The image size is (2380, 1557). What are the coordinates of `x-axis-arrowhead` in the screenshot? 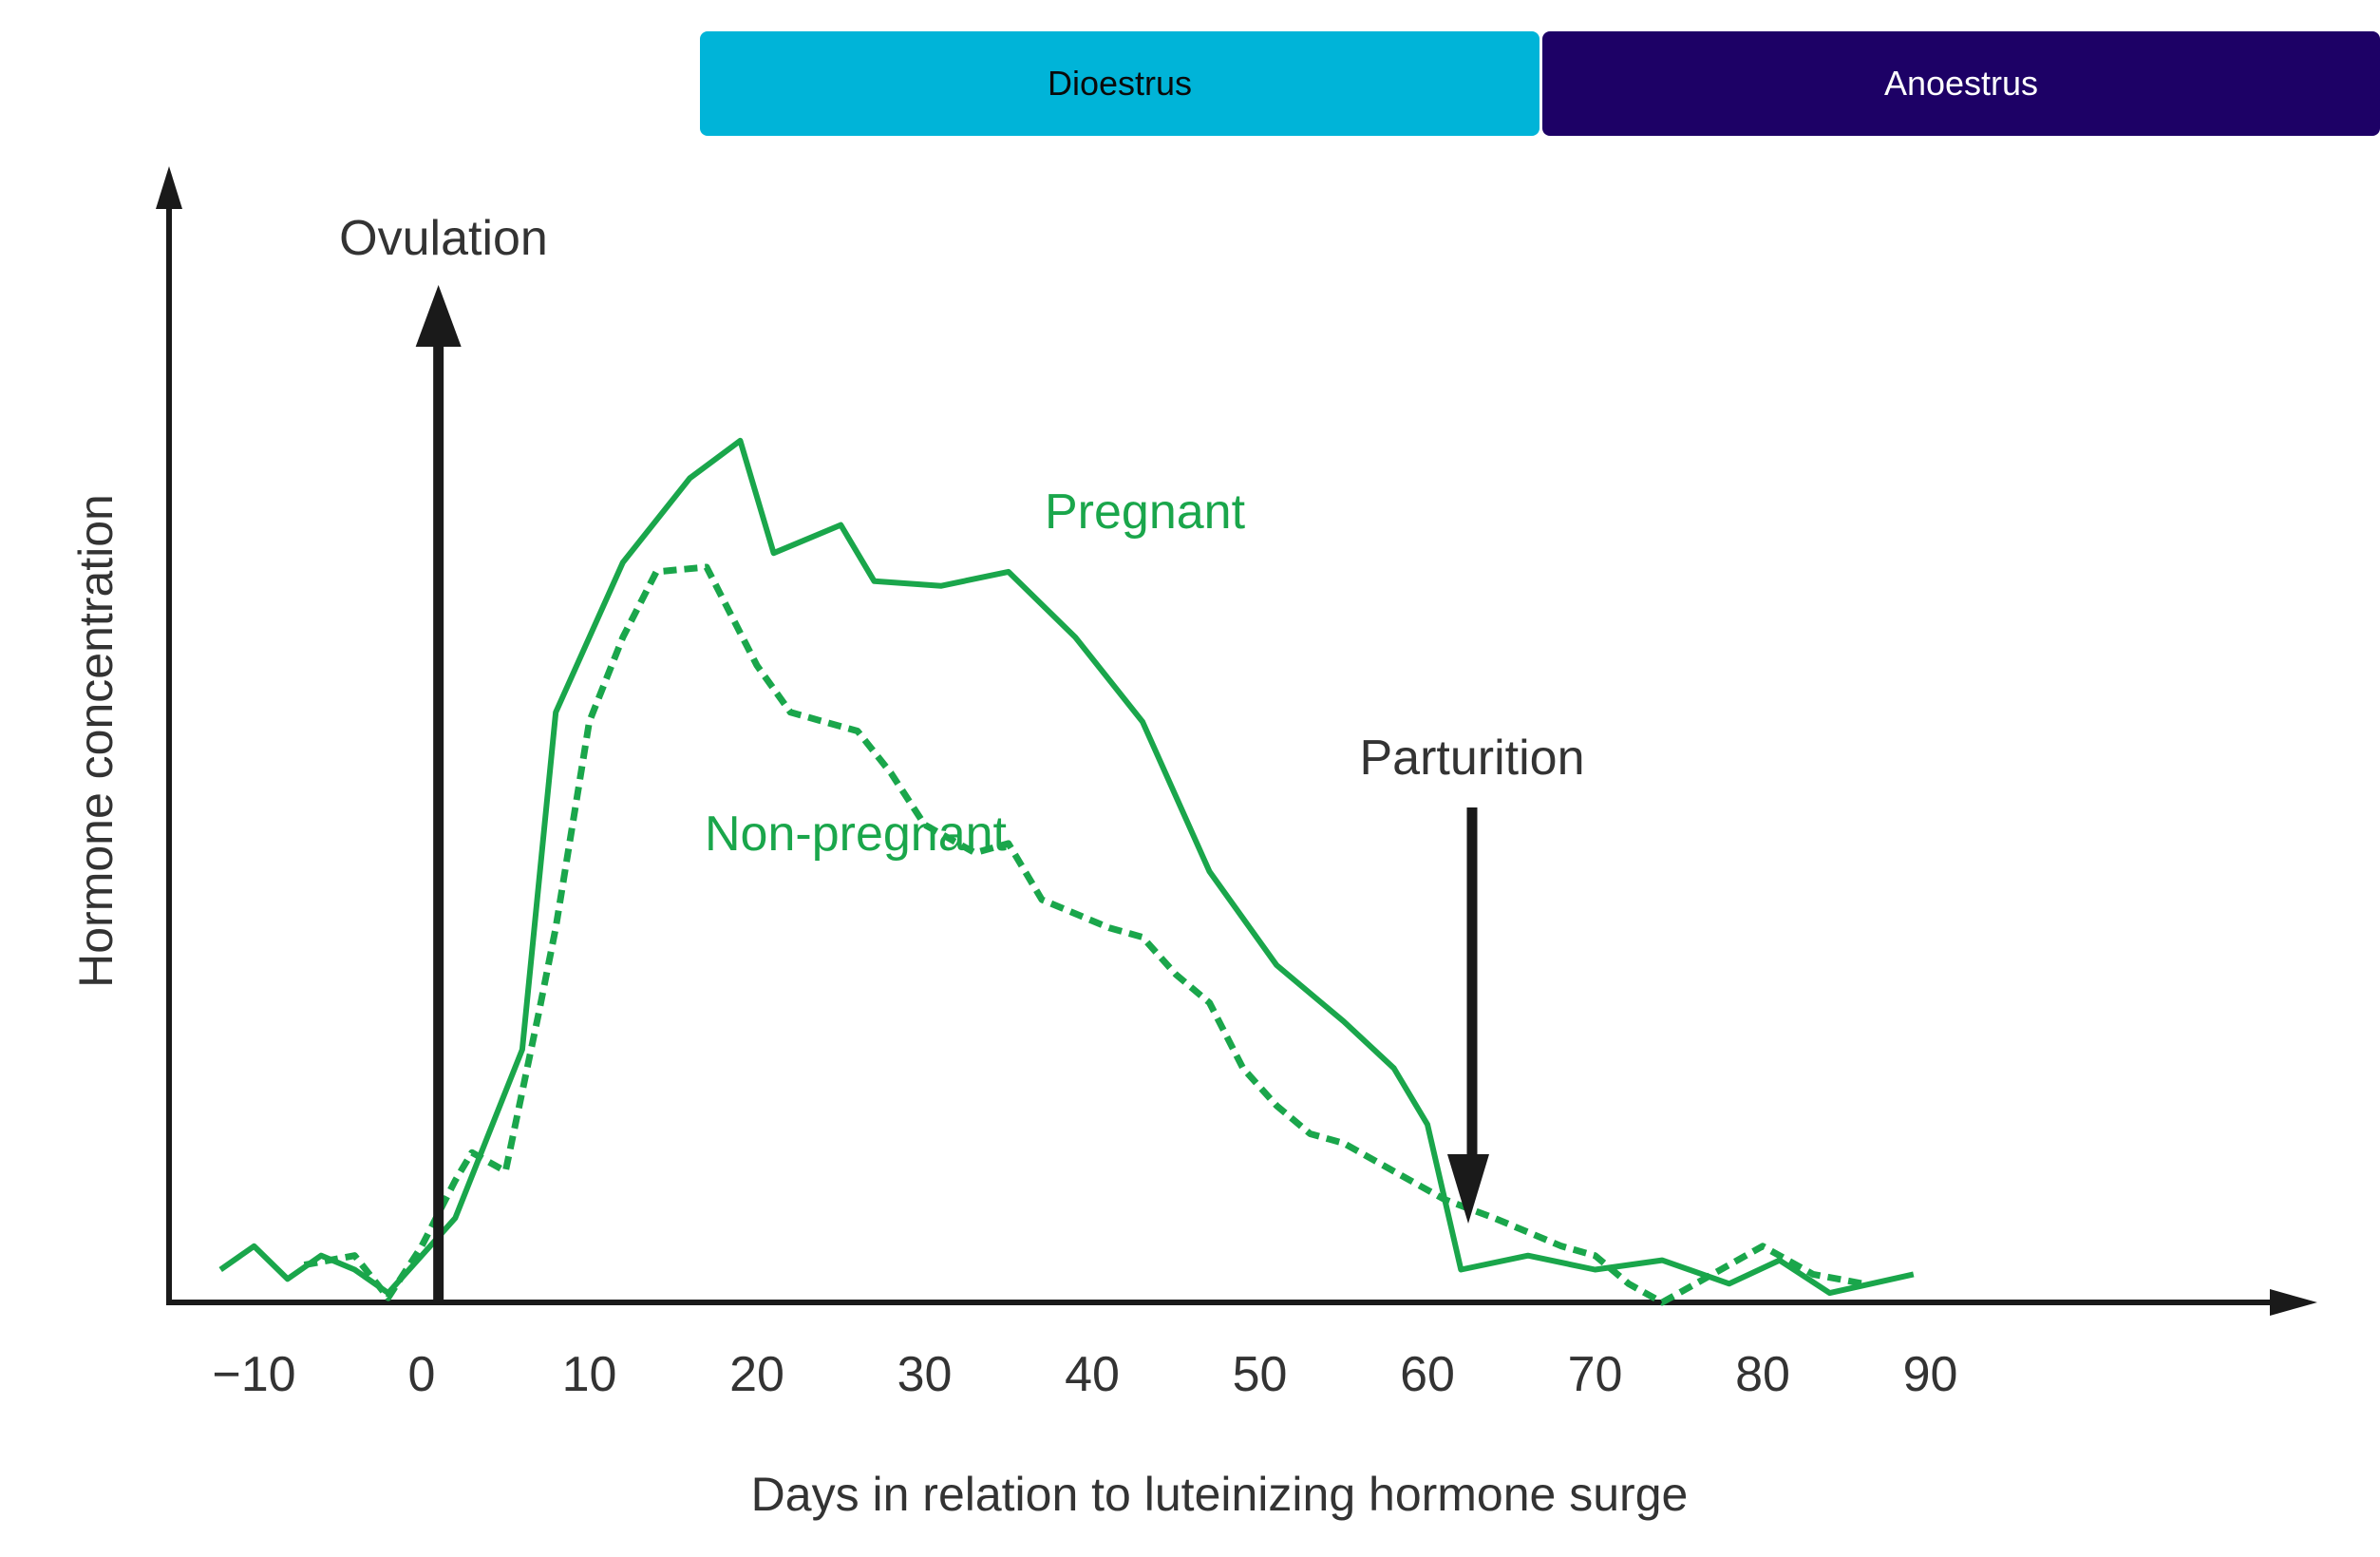 It's located at (2294, 1303).